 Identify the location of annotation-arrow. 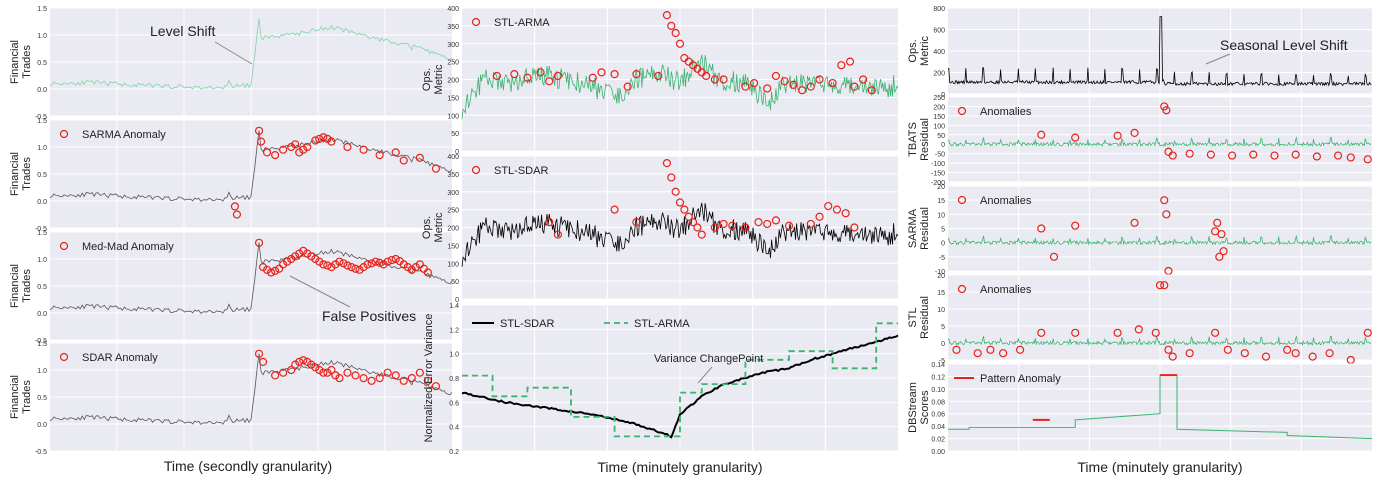
(320, 291).